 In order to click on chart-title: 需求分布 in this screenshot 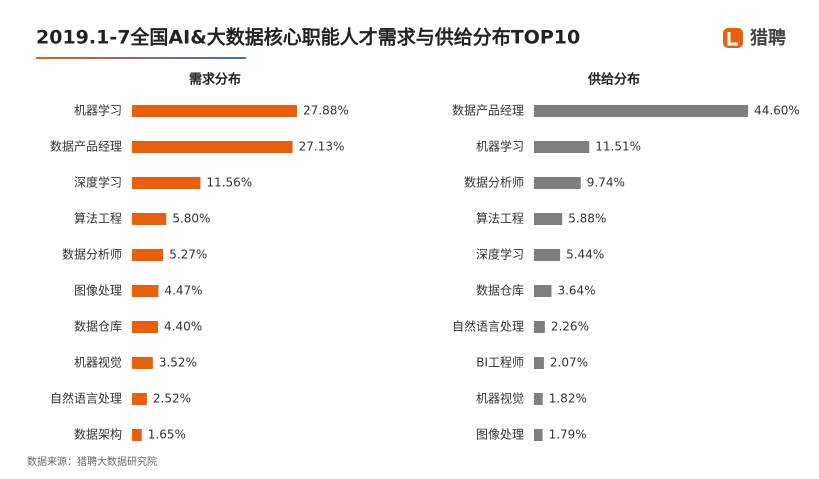, I will do `click(215, 80)`.